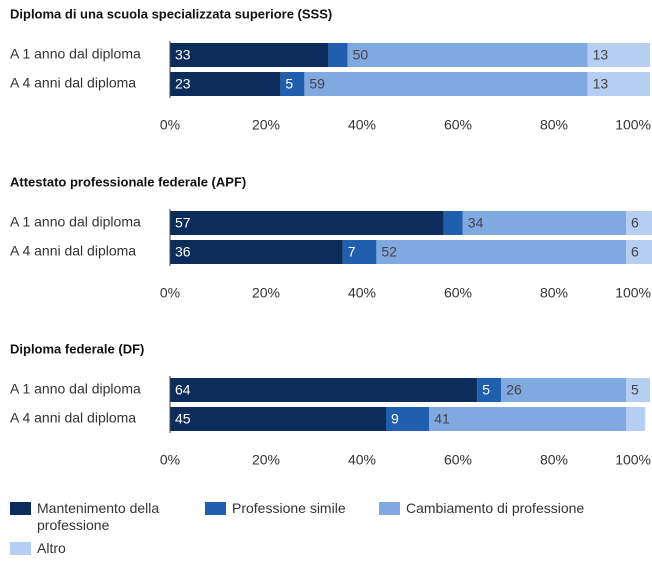 Image resolution: width=652 pixels, height=563 pixels. What do you see at coordinates (317, 84) in the screenshot?
I see `value-label: 59` at bounding box center [317, 84].